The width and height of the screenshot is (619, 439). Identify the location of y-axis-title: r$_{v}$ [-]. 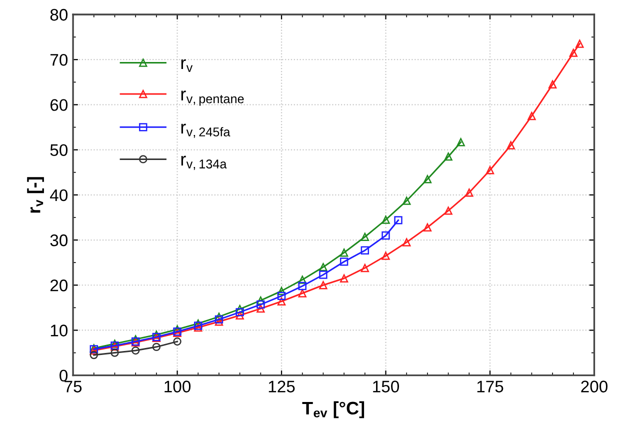
(35, 195).